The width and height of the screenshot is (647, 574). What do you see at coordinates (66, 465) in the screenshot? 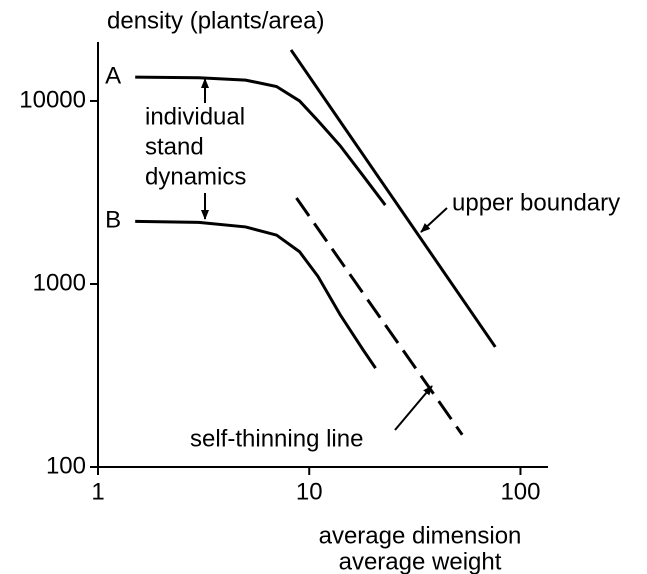
I see `y-tick-label: 100` at bounding box center [66, 465].